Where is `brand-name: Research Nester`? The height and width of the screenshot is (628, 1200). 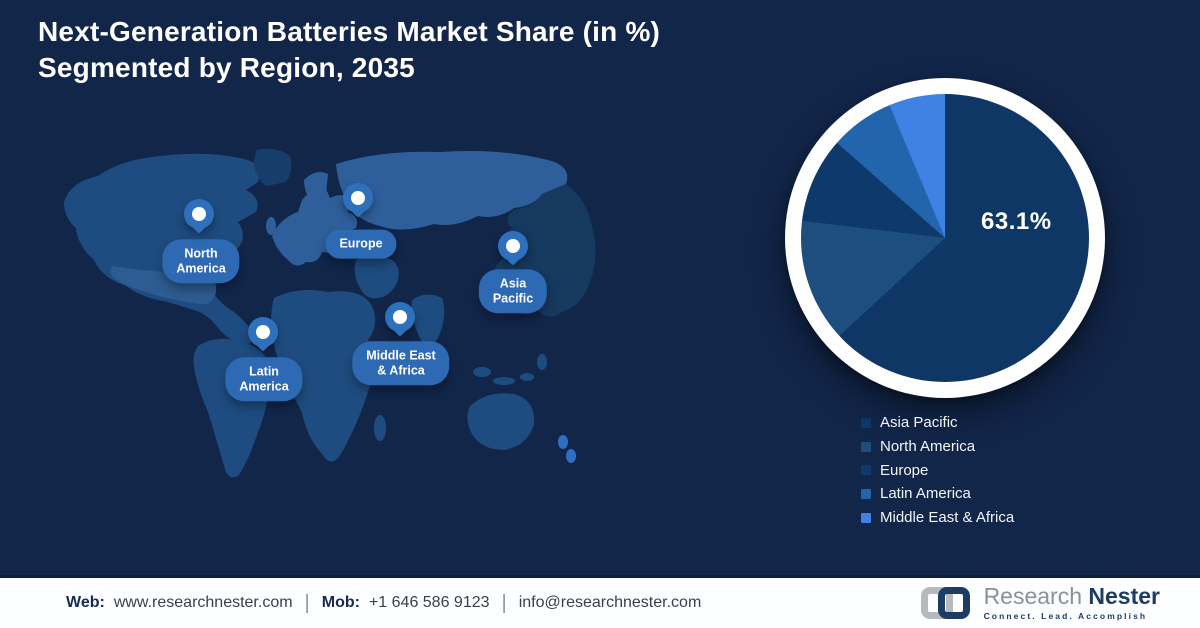
brand-name: Research Nester is located at coordinates (1072, 596).